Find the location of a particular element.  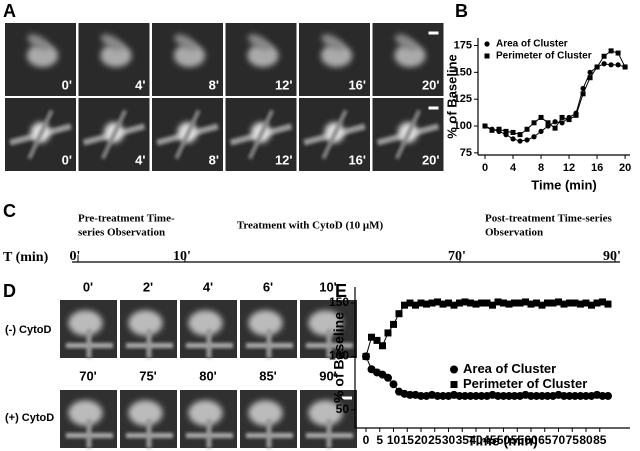

x-tick-label: 20 is located at coordinates (421, 440).